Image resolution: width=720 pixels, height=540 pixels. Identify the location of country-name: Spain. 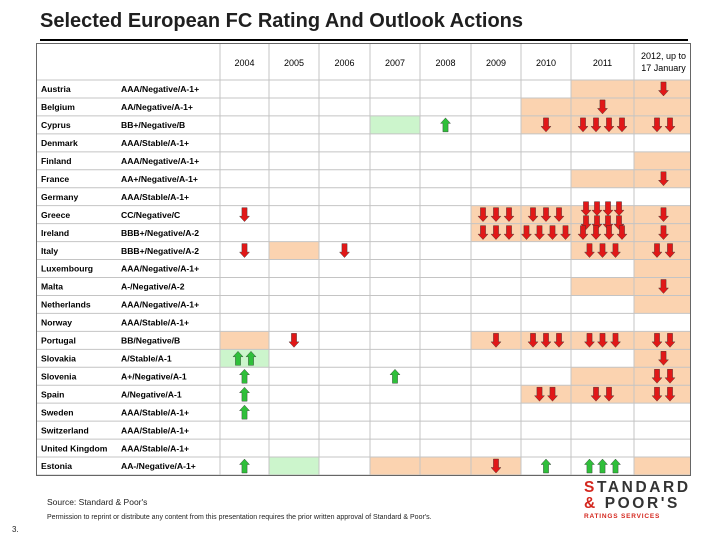
(52, 394).